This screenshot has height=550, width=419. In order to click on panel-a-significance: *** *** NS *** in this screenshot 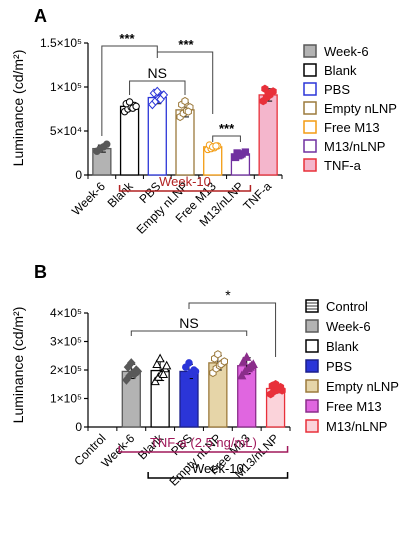, I will do `click(171, 86)`.